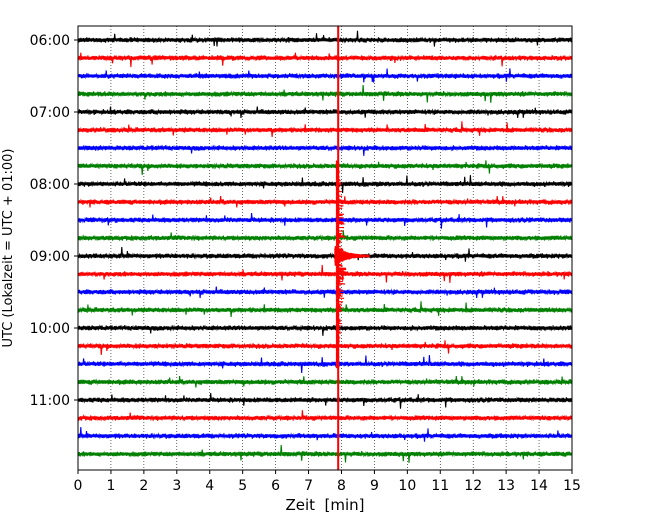 The image size is (650, 524). Describe the element at coordinates (308, 486) in the screenshot. I see `x-tick-label: 7` at that location.